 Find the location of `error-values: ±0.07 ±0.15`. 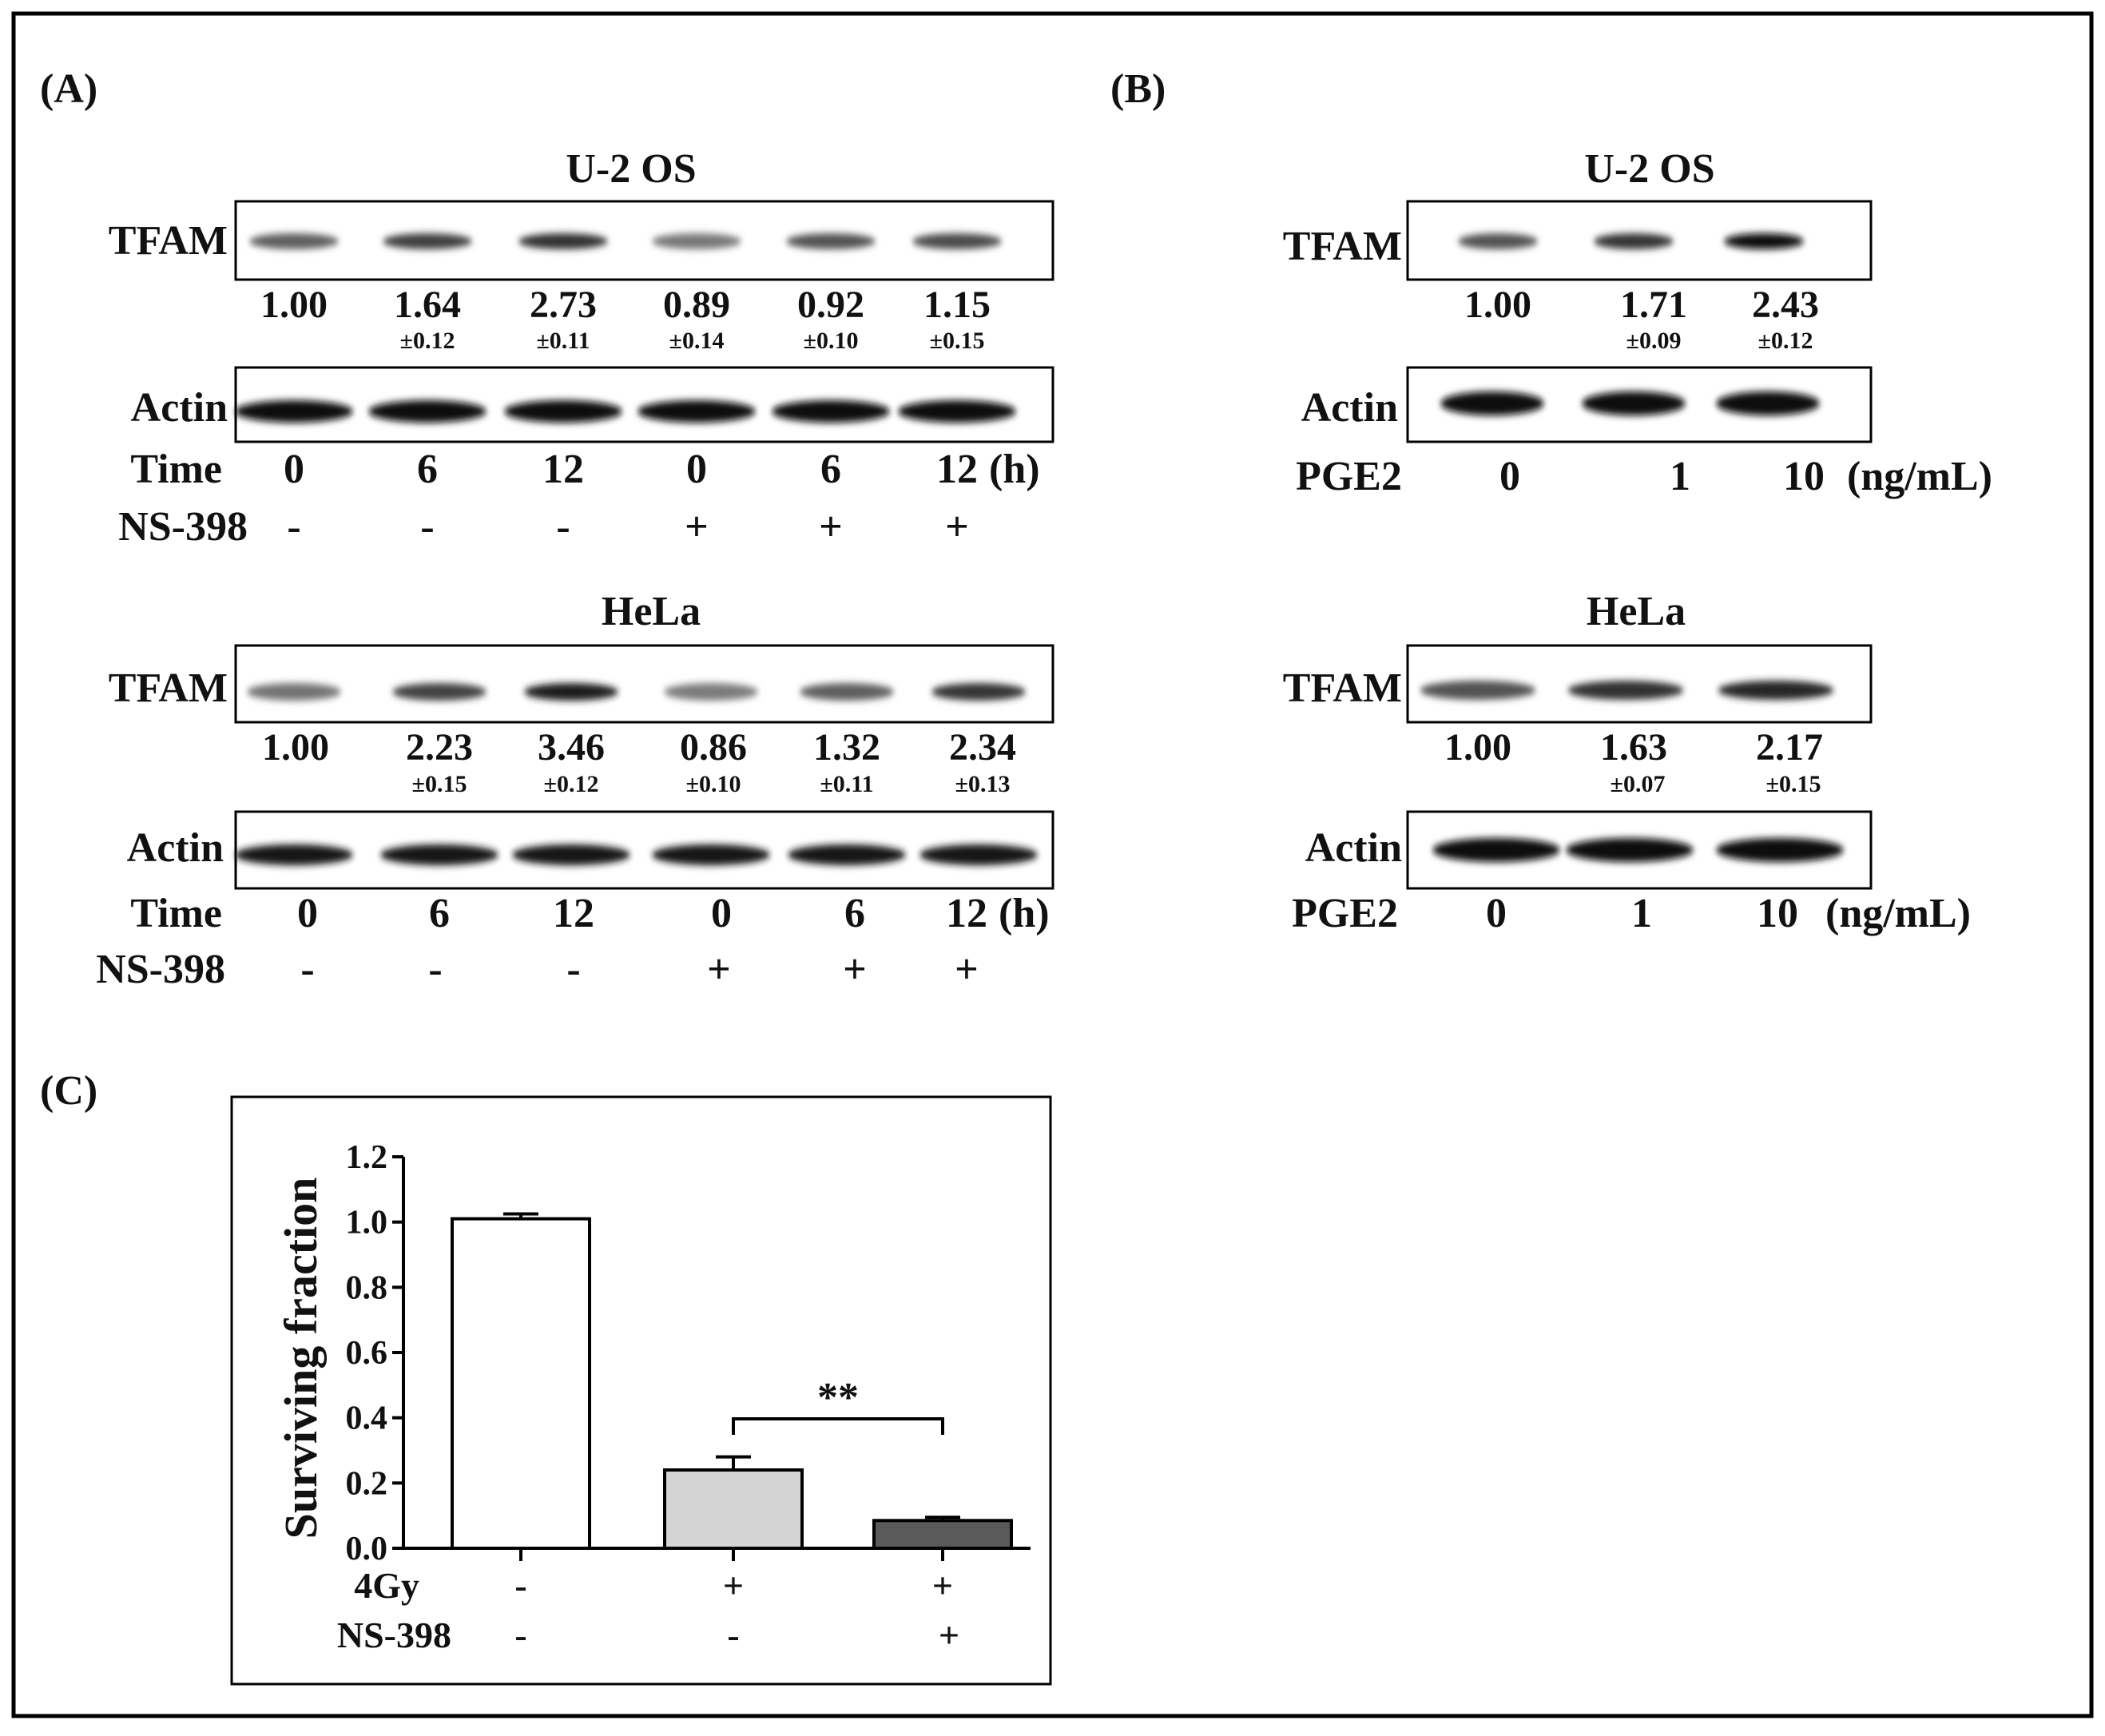

error-values: ±0.07 ±0.15 is located at coordinates (1716, 784).